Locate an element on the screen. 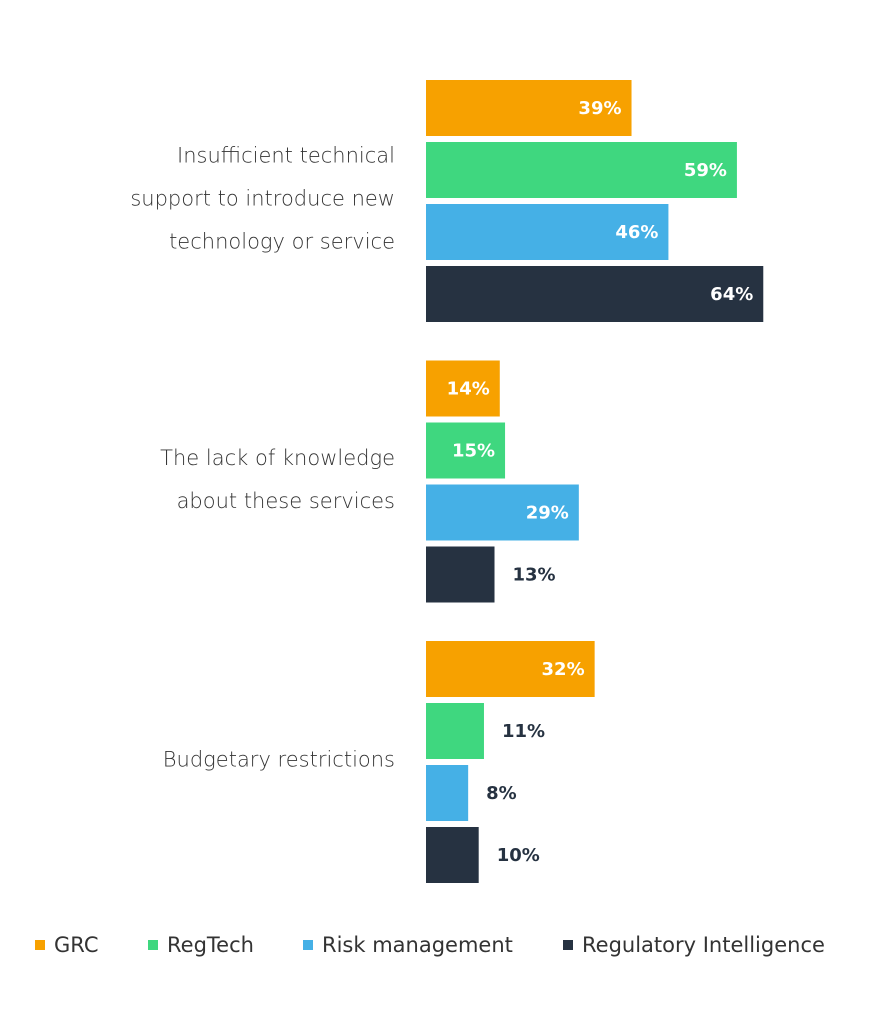  value-label: 14% is located at coordinates (468, 389).